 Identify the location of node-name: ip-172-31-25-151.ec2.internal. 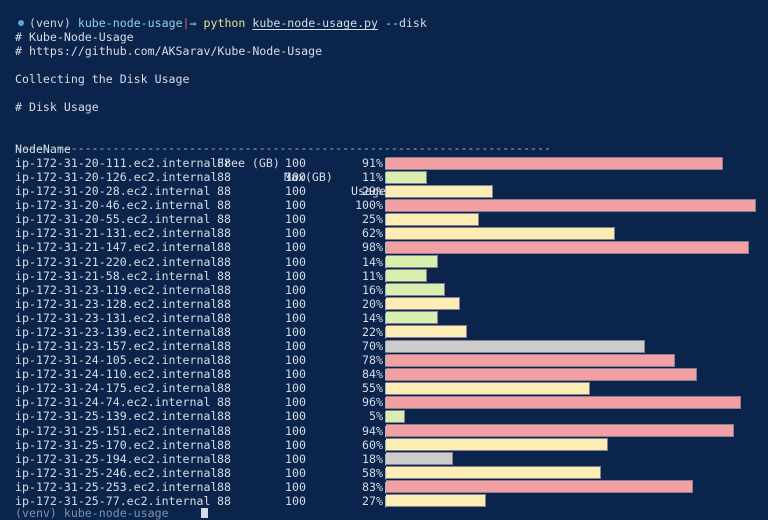
(116, 430).